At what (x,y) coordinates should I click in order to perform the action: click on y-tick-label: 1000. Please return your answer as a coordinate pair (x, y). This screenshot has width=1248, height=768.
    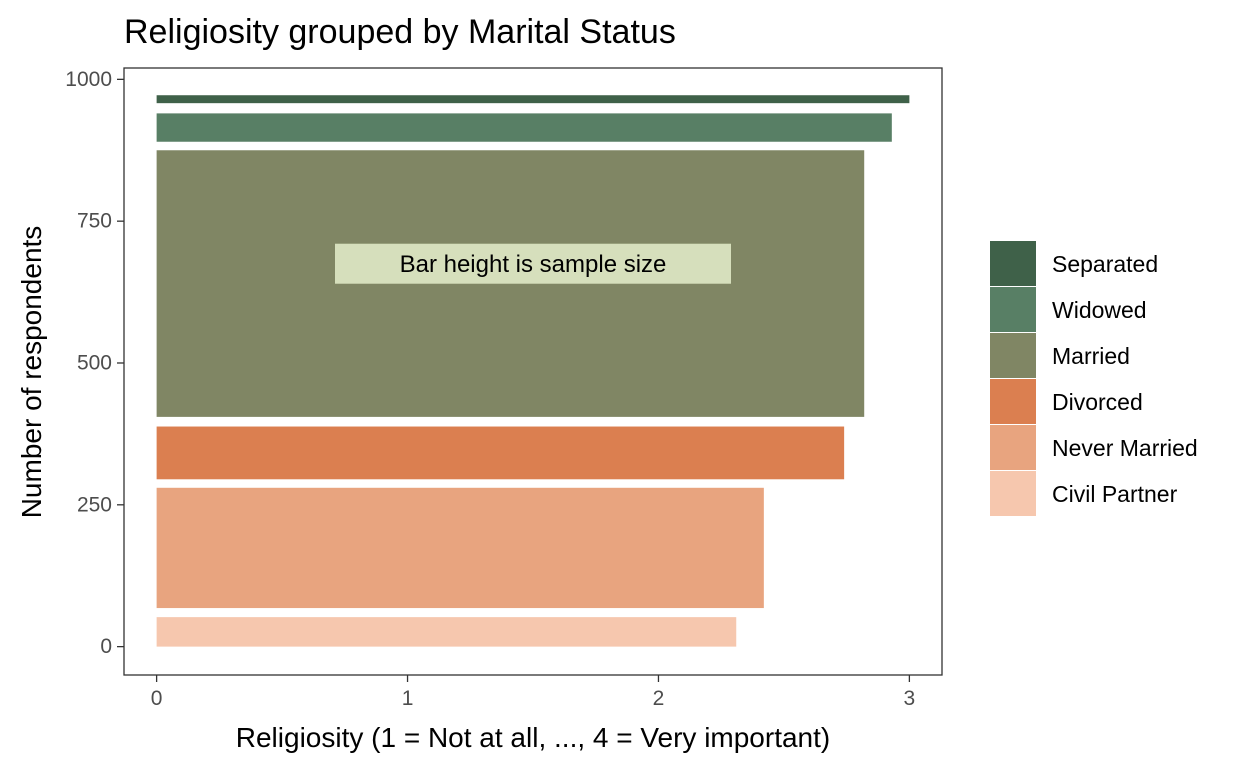
    Looking at the image, I should click on (88, 79).